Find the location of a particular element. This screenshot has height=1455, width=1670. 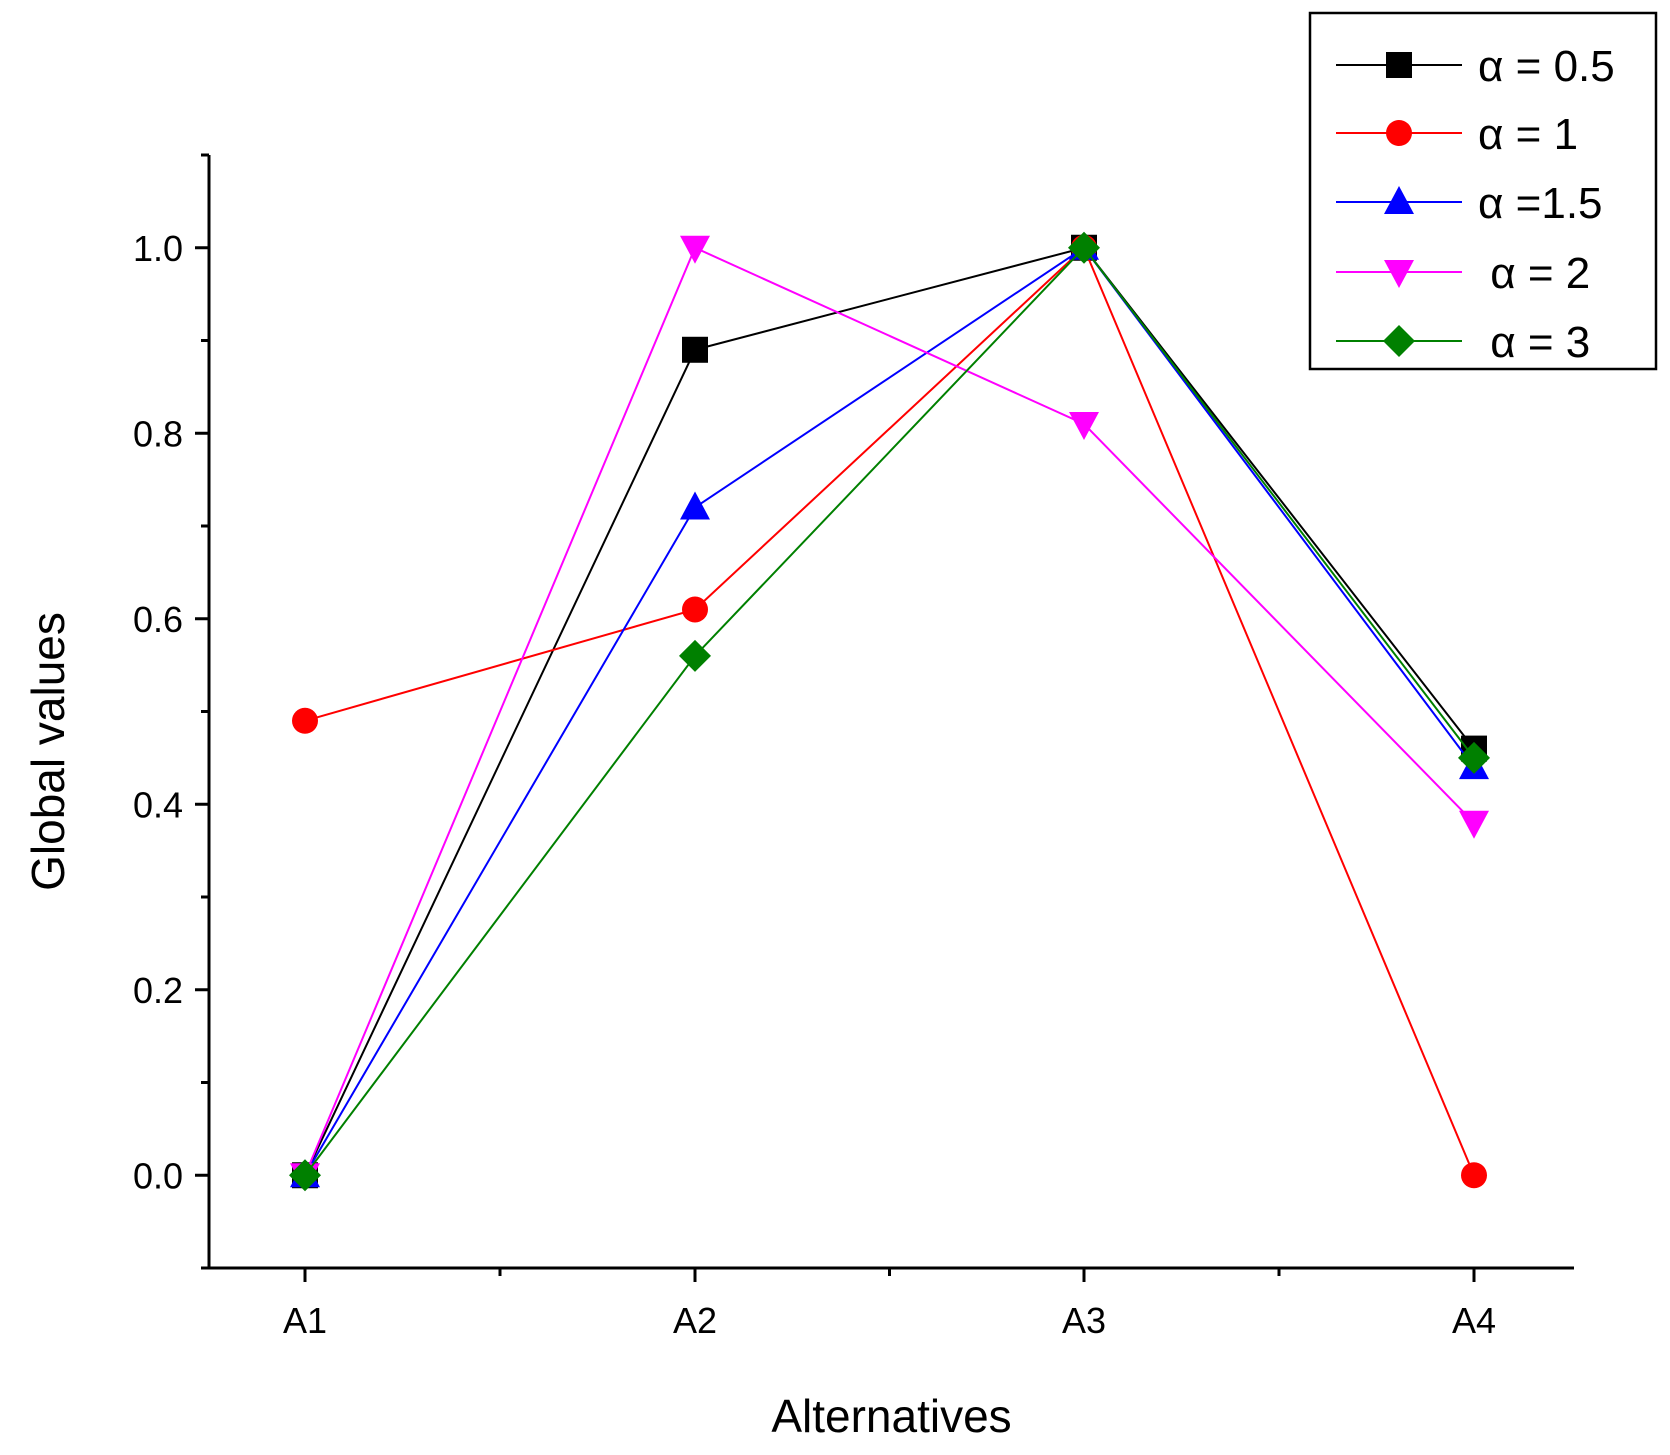

legend-item: α =1.5 is located at coordinates (1469, 203).